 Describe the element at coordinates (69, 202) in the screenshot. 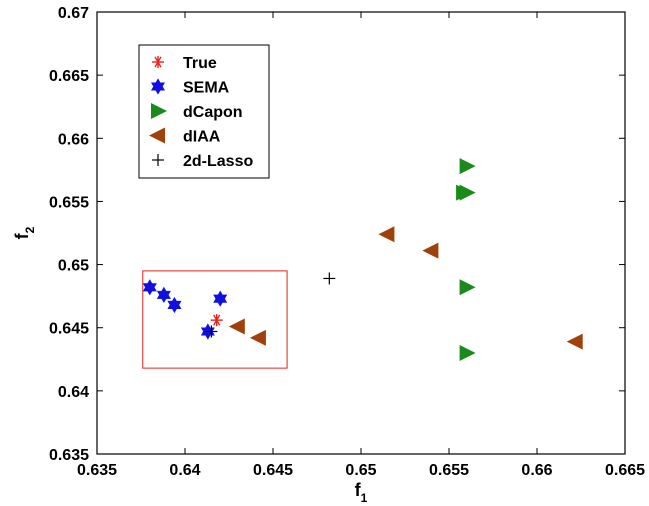

I see `y-tick-label: 0.655` at that location.